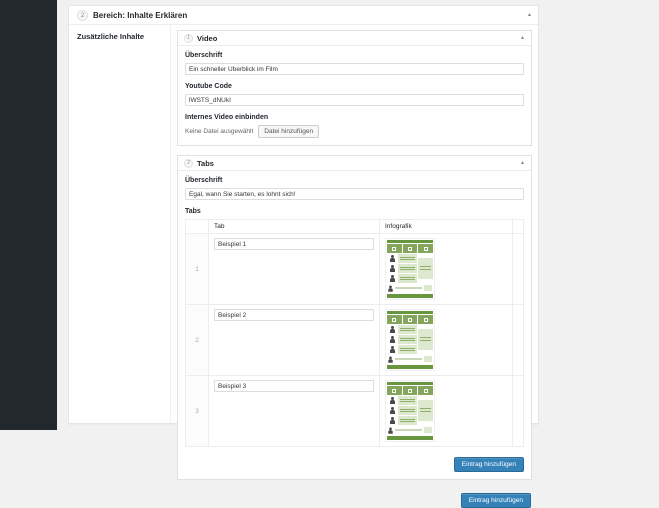 The width and height of the screenshot is (659, 508). What do you see at coordinates (354, 69) in the screenshot?
I see `ueberschrift-input` at bounding box center [354, 69].